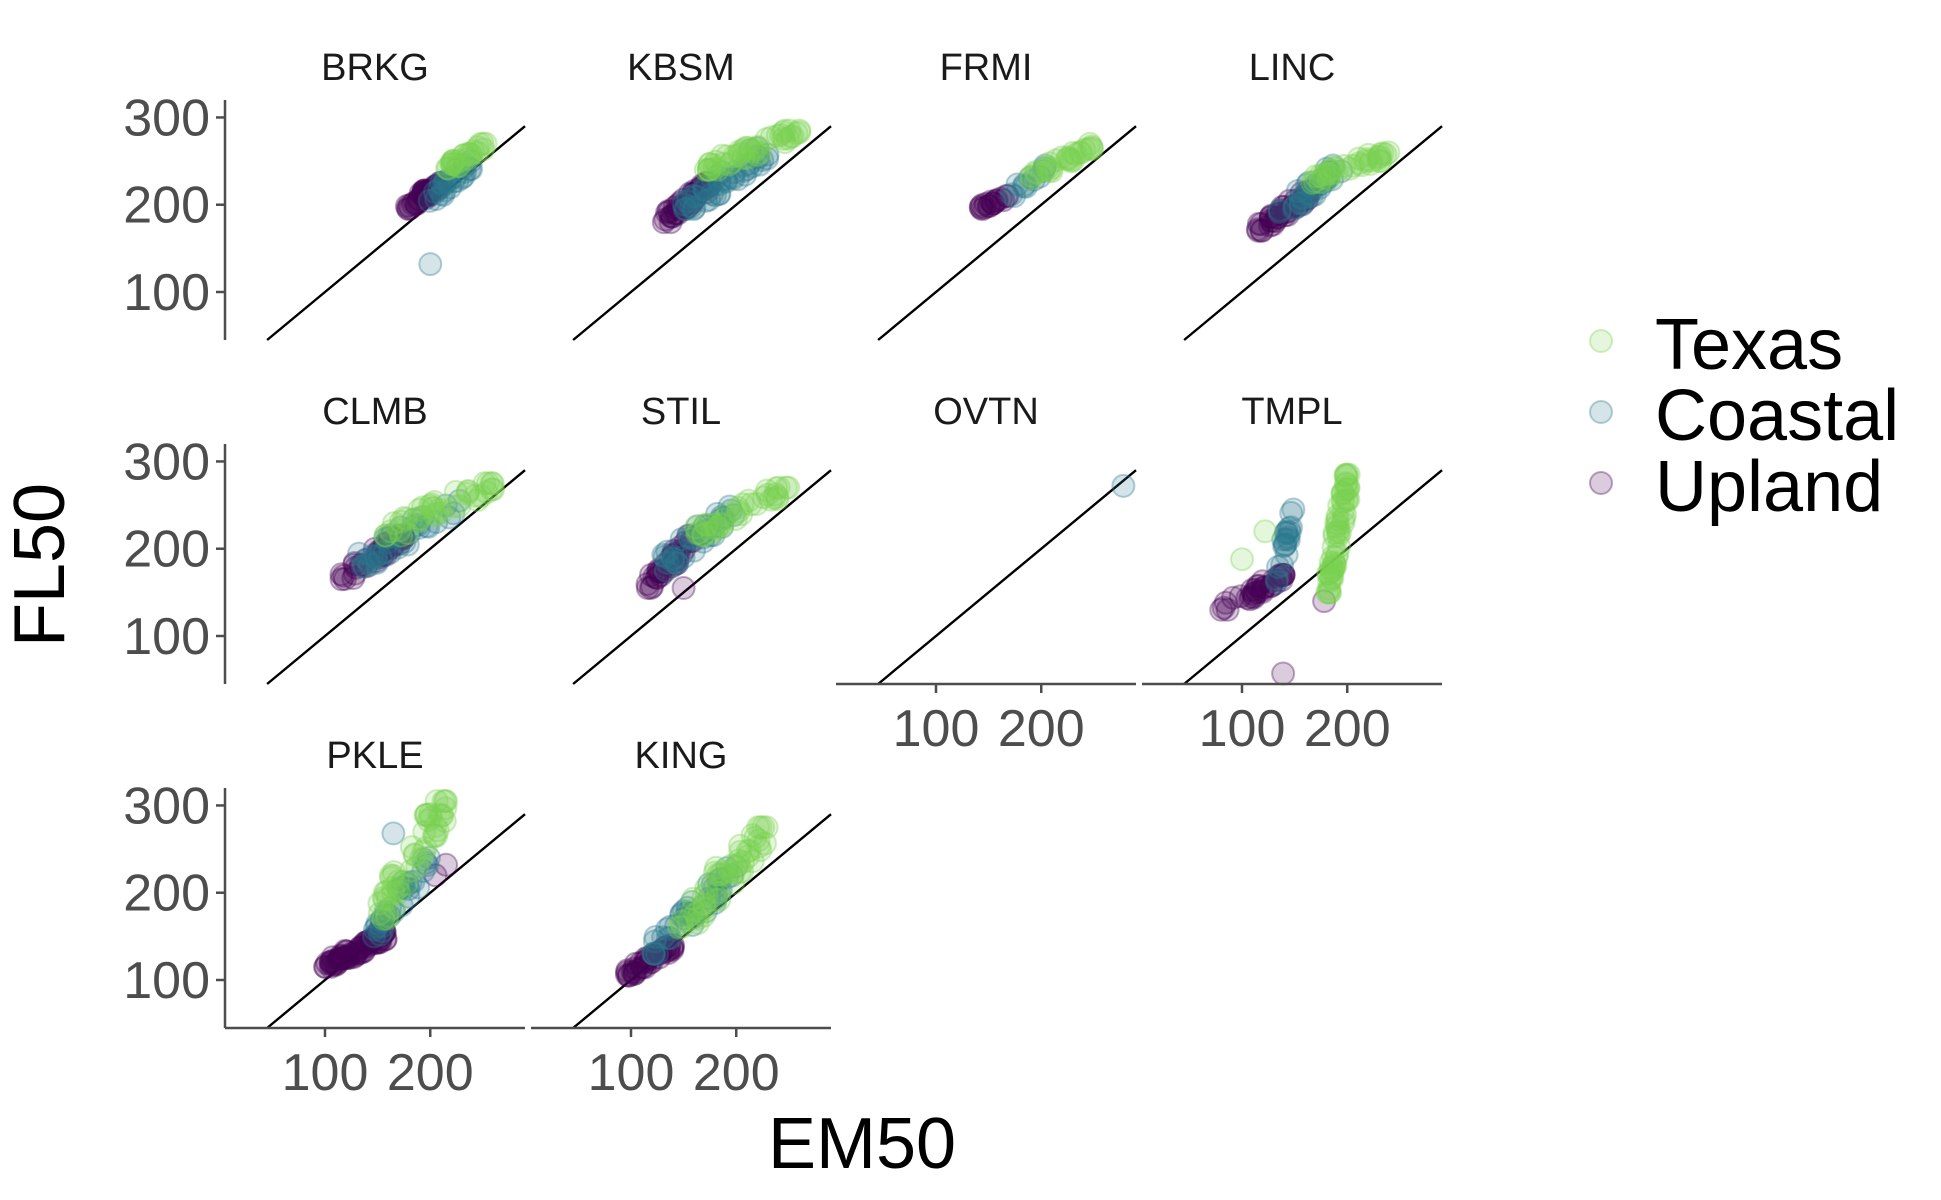 This screenshot has width=1941, height=1200. I want to click on panel-tmpl: TMPL 100 200, so click(1292, 574).